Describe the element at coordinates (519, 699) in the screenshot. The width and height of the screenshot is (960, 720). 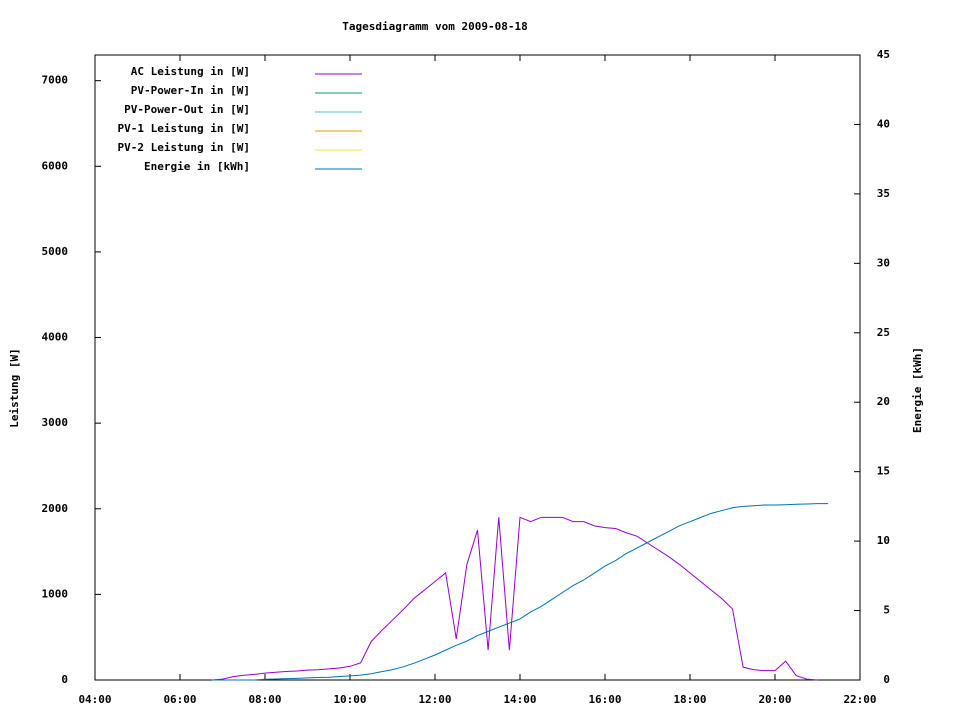
I see `x-tick-label: 14:00` at that location.